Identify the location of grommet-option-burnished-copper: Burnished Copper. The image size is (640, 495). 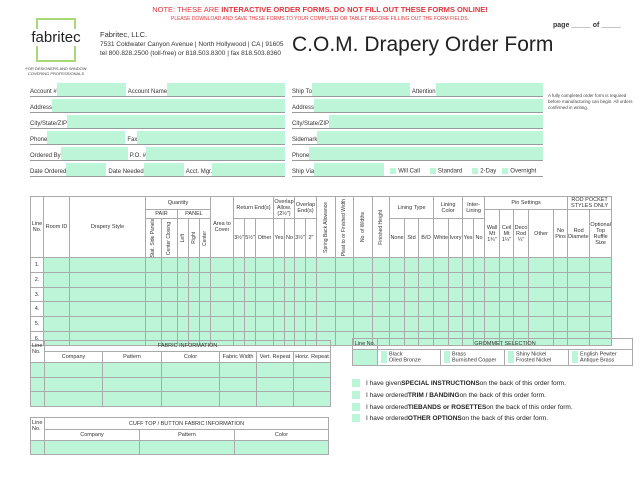
(472, 360).